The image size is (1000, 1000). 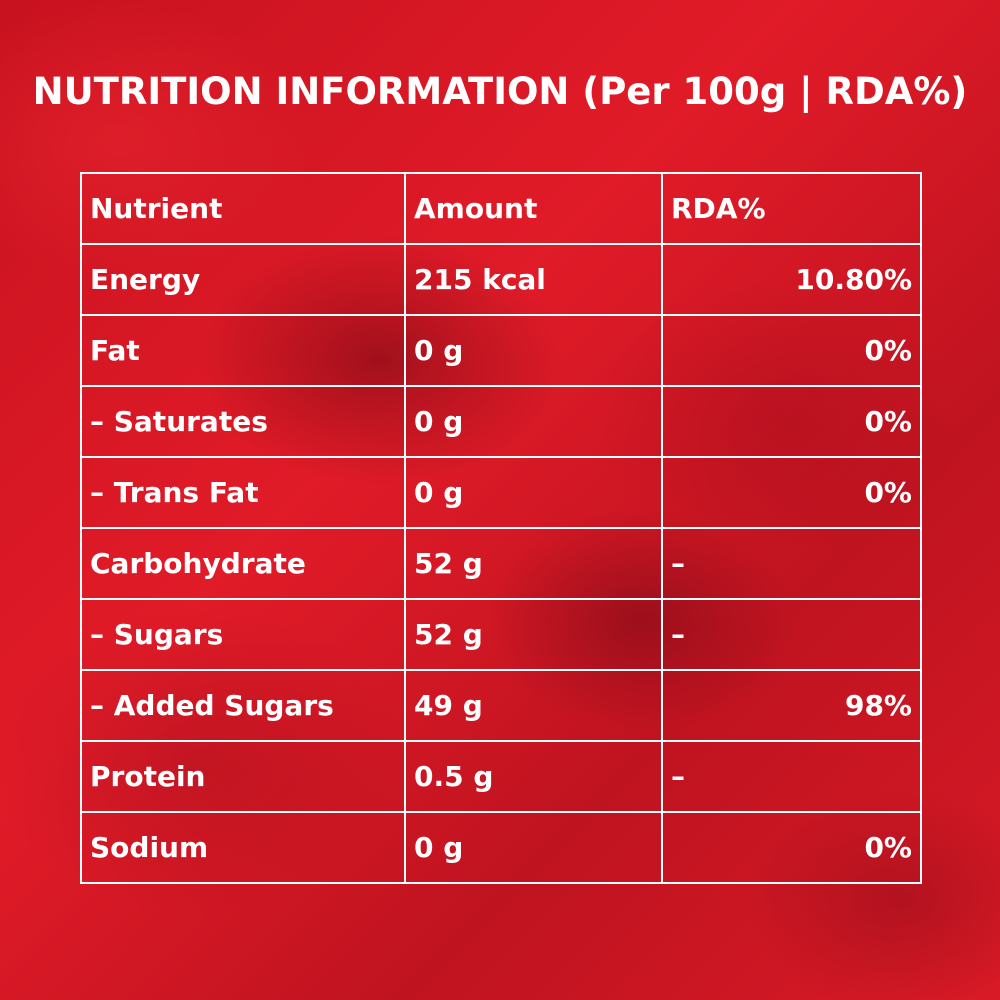 I want to click on table-row: Energy 215 kcal 10.80%, so click(x=501, y=279).